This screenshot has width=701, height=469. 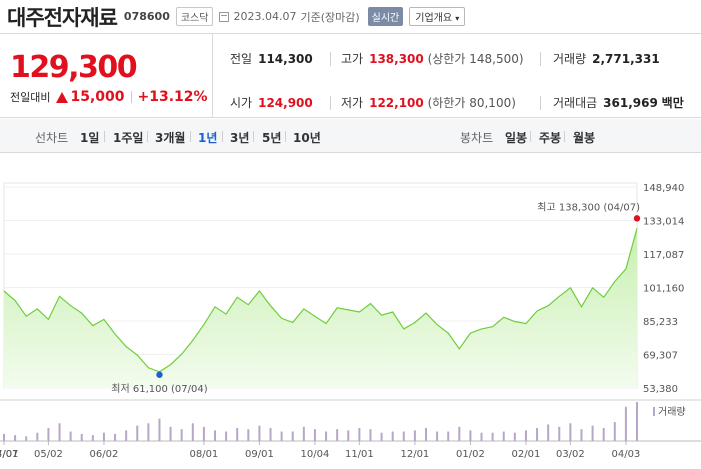 I want to click on stat-value: 124,900, so click(x=285, y=103).